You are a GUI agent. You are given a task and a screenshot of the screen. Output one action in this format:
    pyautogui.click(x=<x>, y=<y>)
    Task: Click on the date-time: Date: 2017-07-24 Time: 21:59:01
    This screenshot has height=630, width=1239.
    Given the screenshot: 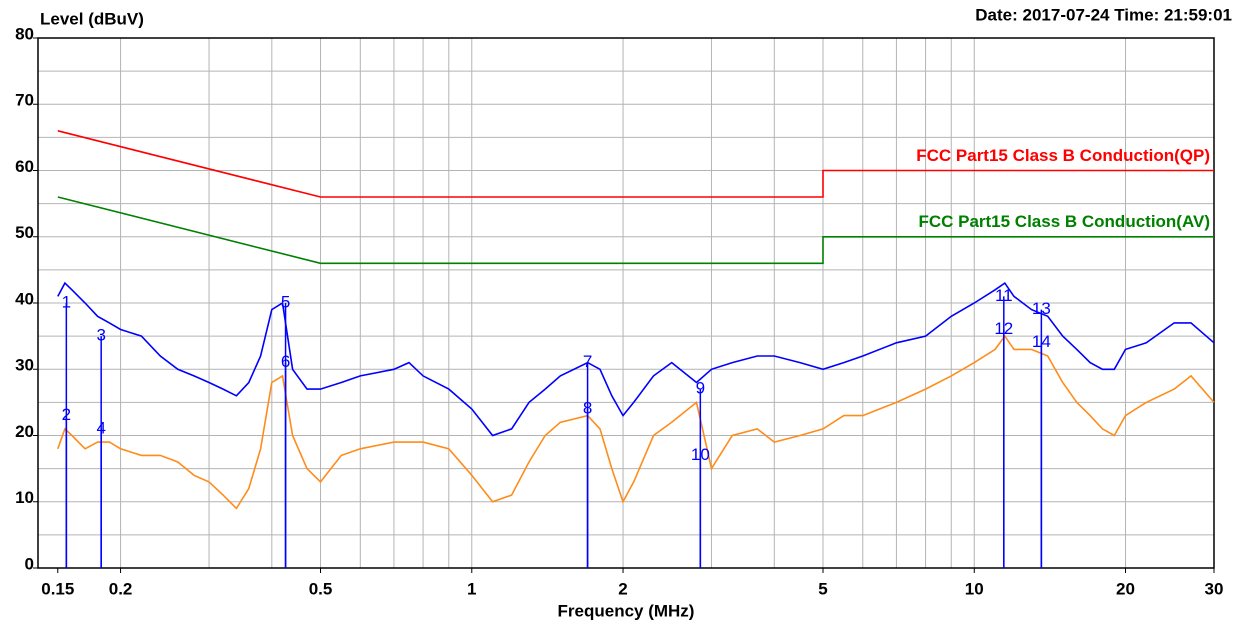 What is the action you would take?
    pyautogui.click(x=1103, y=14)
    